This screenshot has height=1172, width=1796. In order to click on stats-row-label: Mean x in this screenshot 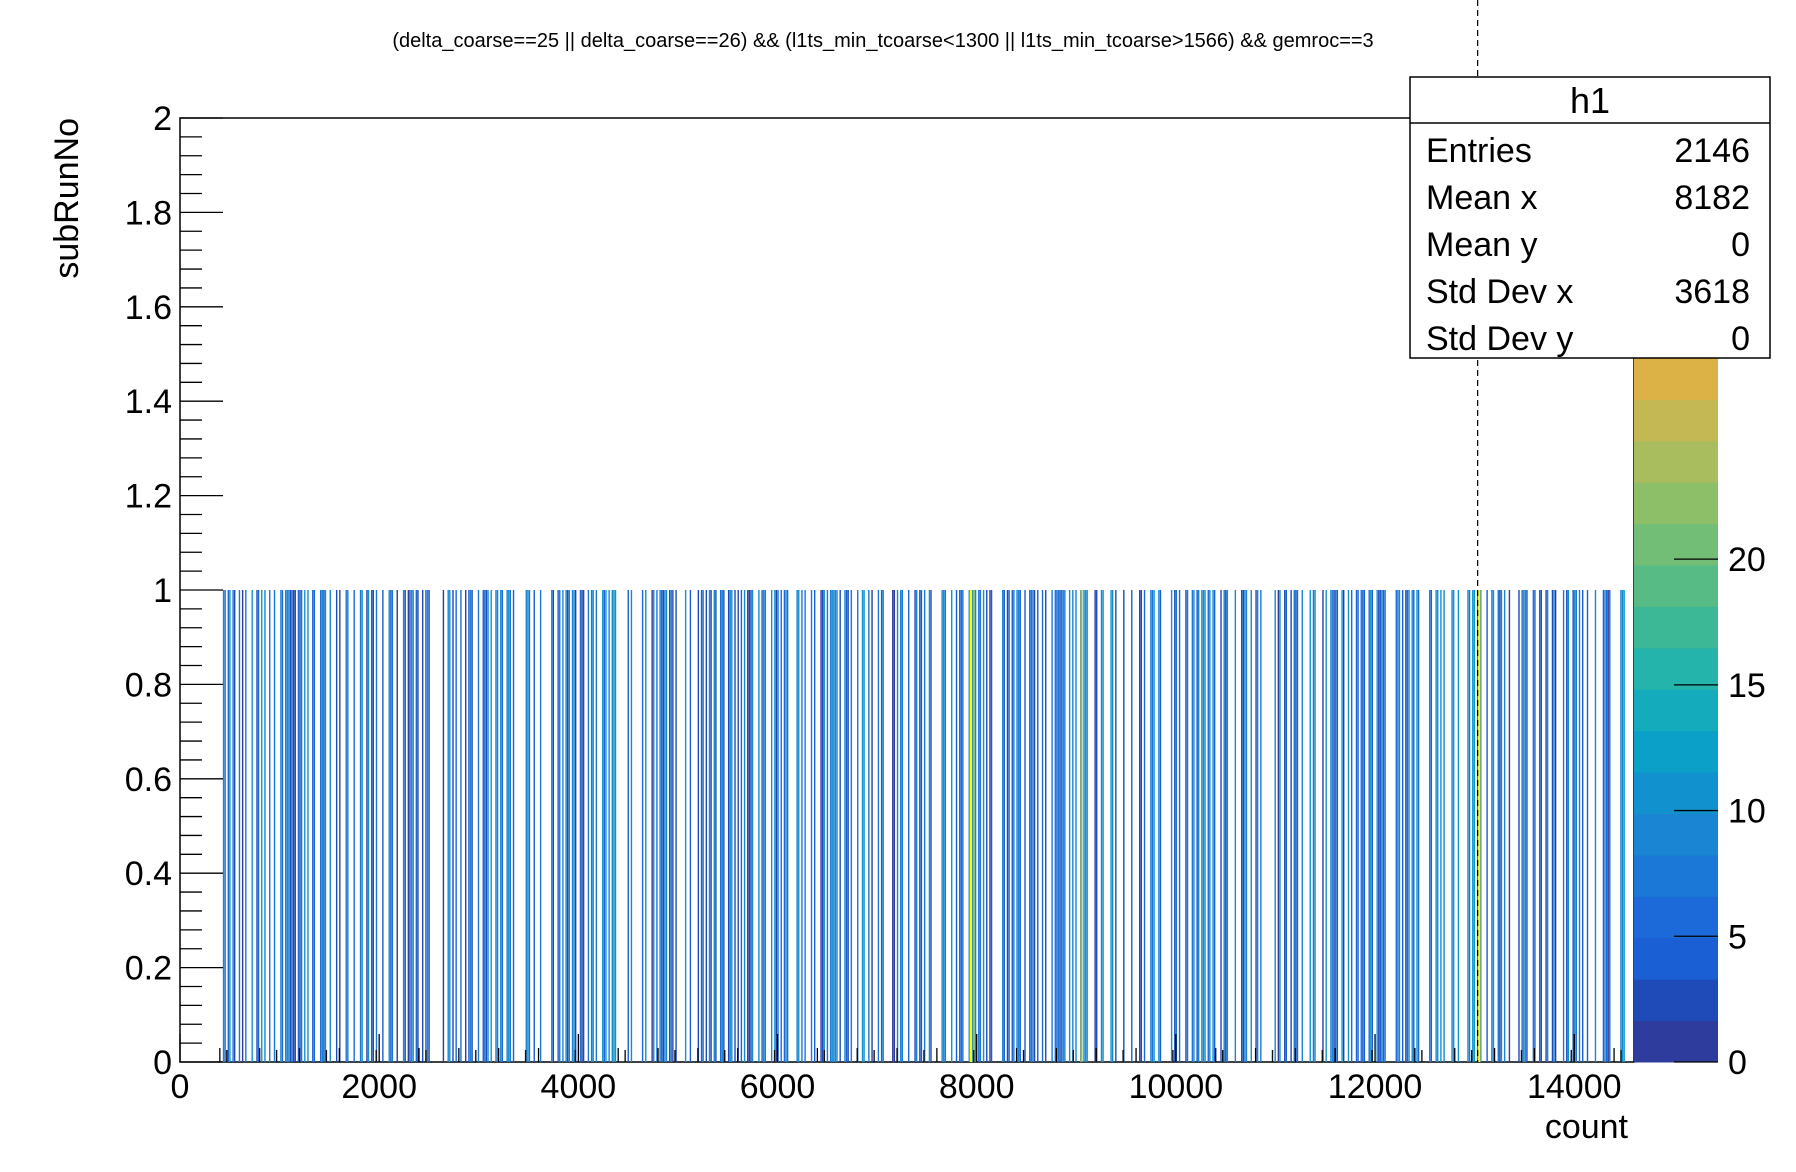, I will do `click(1482, 198)`.